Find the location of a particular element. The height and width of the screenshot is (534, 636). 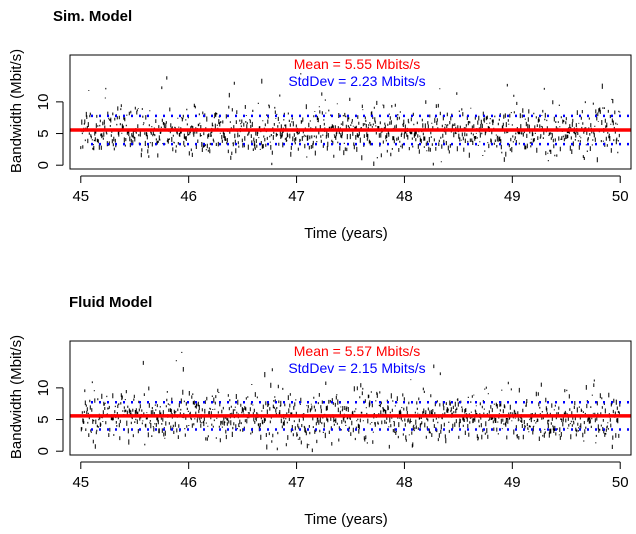

stddev-annotation: StdDev = 2.23 Mbits/s is located at coordinates (356, 81).